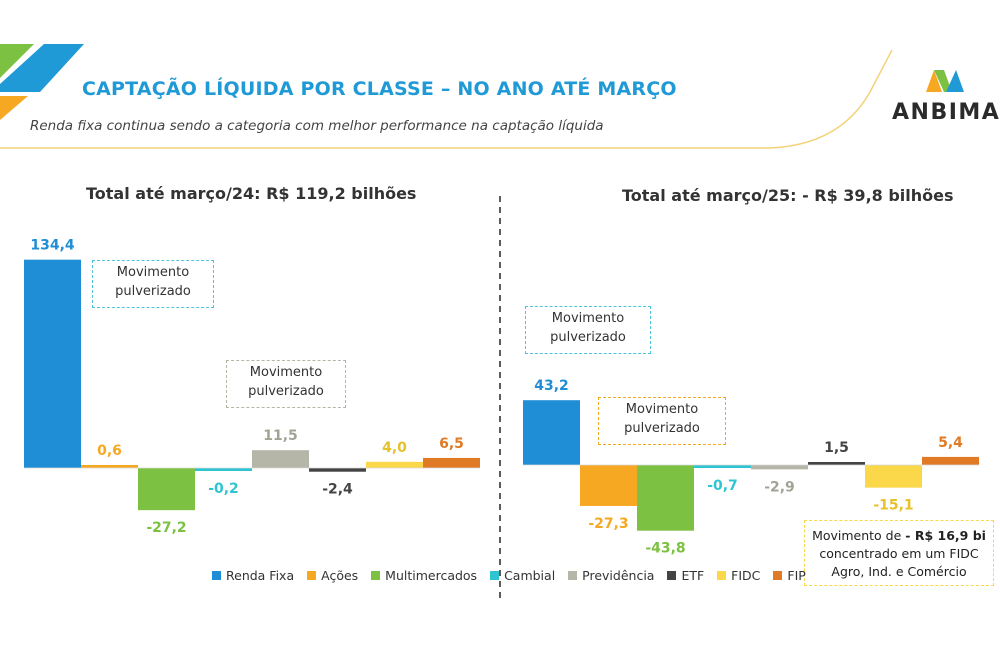 This screenshot has height=667, width=1000. I want to click on data-label-etf: -2,4, so click(337, 490).